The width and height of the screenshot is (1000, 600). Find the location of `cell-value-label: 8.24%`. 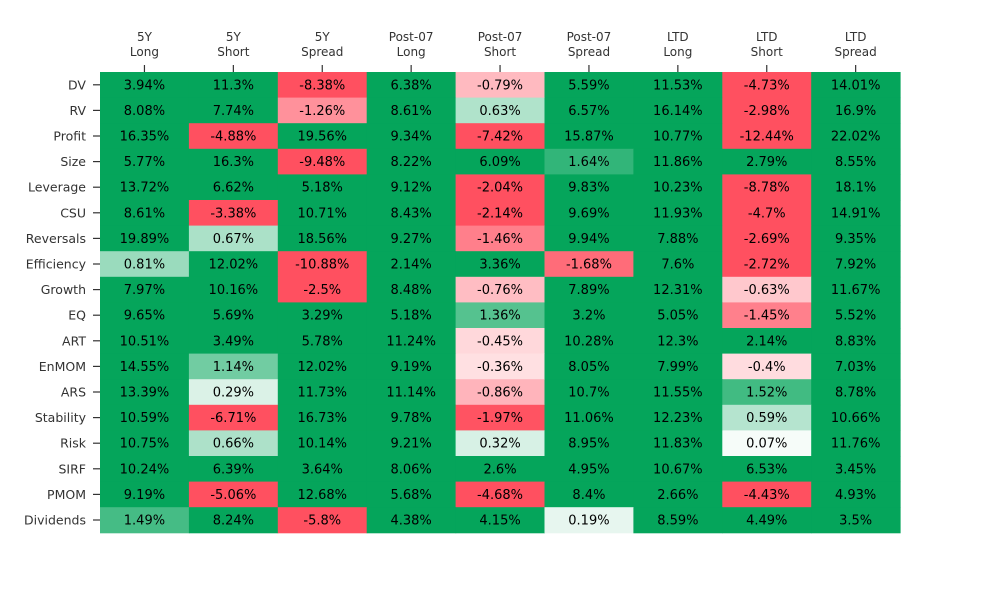

cell-value-label: 8.24% is located at coordinates (233, 521).